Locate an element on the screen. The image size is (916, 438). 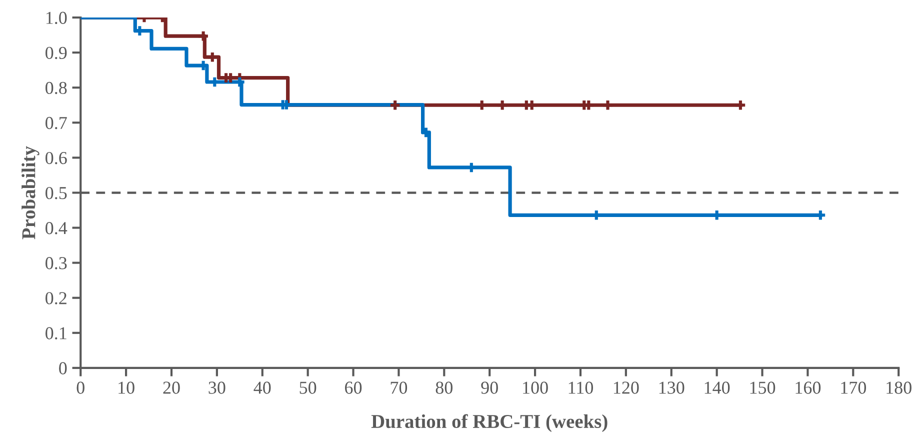
x-tick-label: 40 is located at coordinates (262, 388).